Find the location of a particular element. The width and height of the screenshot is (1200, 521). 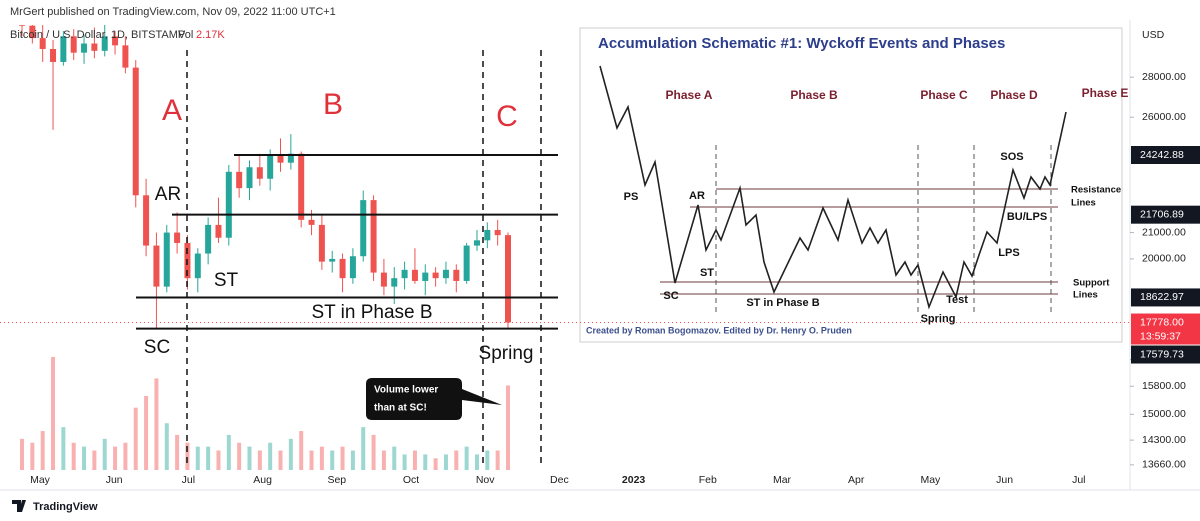

y-tick-label: 28000.00 is located at coordinates (1164, 77).